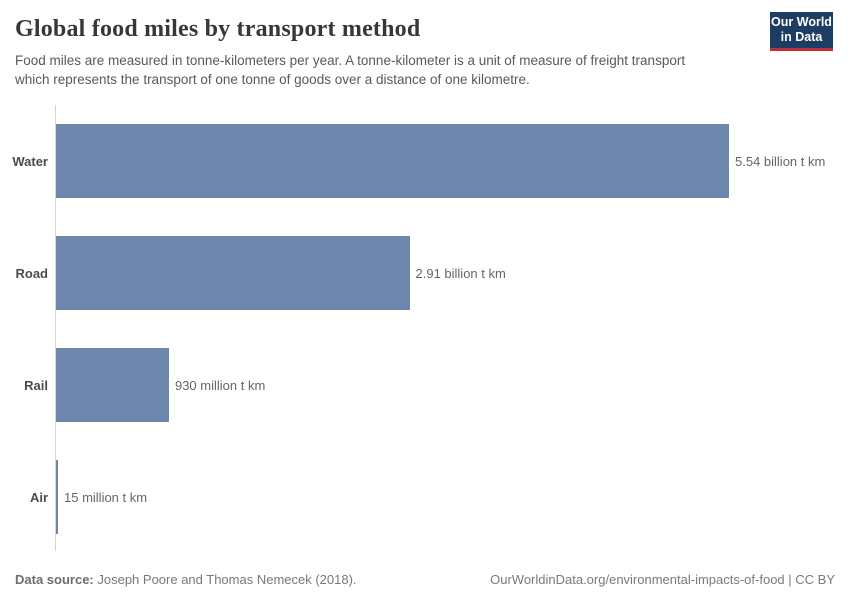  What do you see at coordinates (36, 385) in the screenshot?
I see `category-label-rail: Rail` at bounding box center [36, 385].